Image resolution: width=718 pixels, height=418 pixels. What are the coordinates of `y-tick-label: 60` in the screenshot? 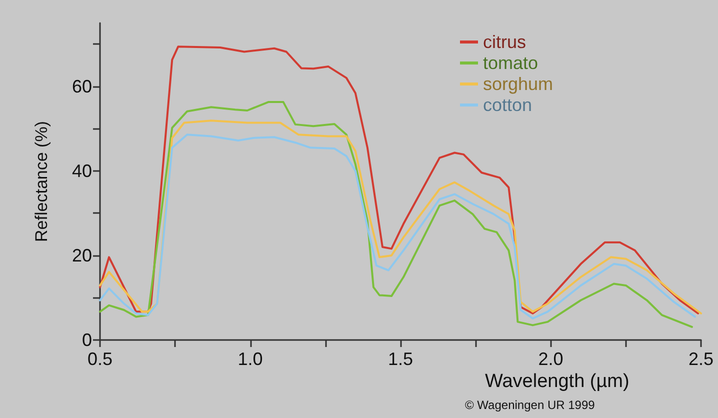 It's located at (82, 86).